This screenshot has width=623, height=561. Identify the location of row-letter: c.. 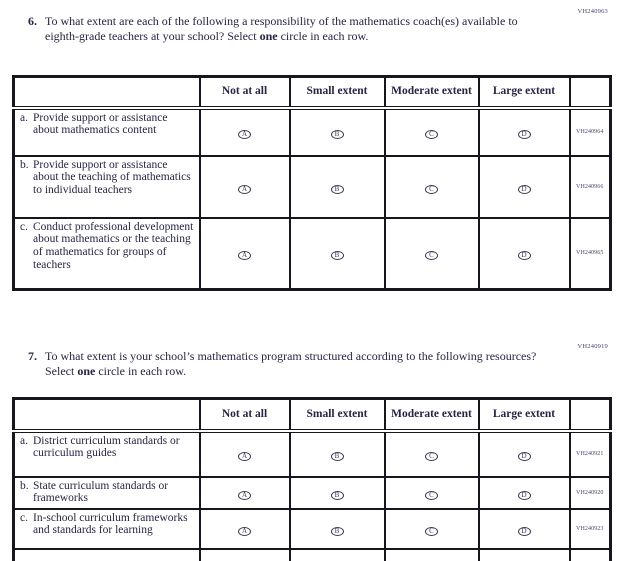
(24, 226).